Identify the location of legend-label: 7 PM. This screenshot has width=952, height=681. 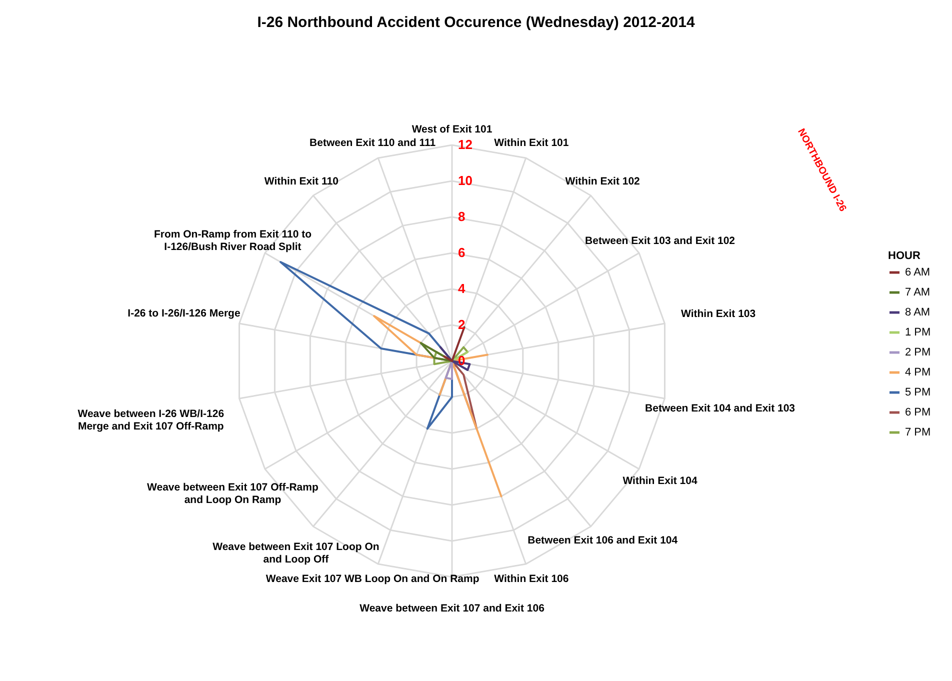
(918, 432).